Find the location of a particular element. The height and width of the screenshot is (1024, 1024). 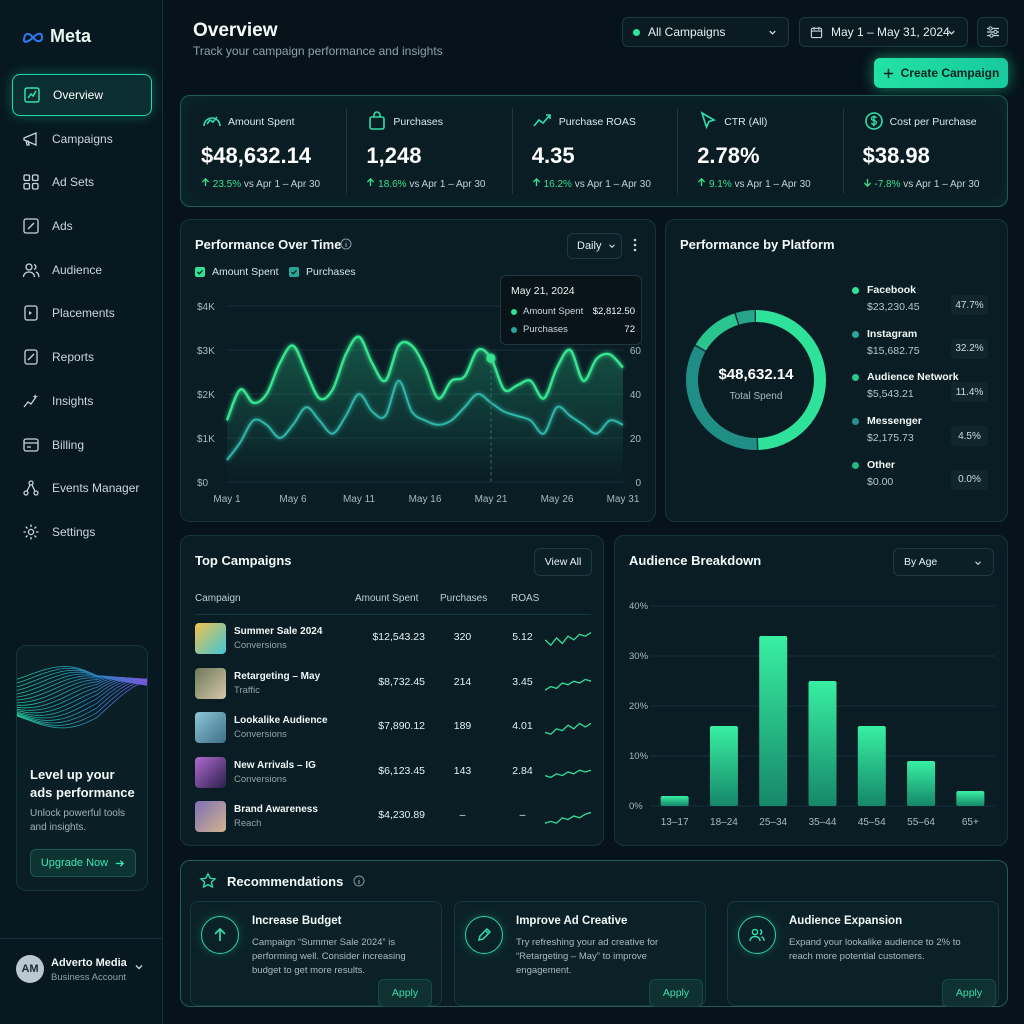

table-row: Brand Awareness Reach $4,230.89 – – is located at coordinates (393, 817).